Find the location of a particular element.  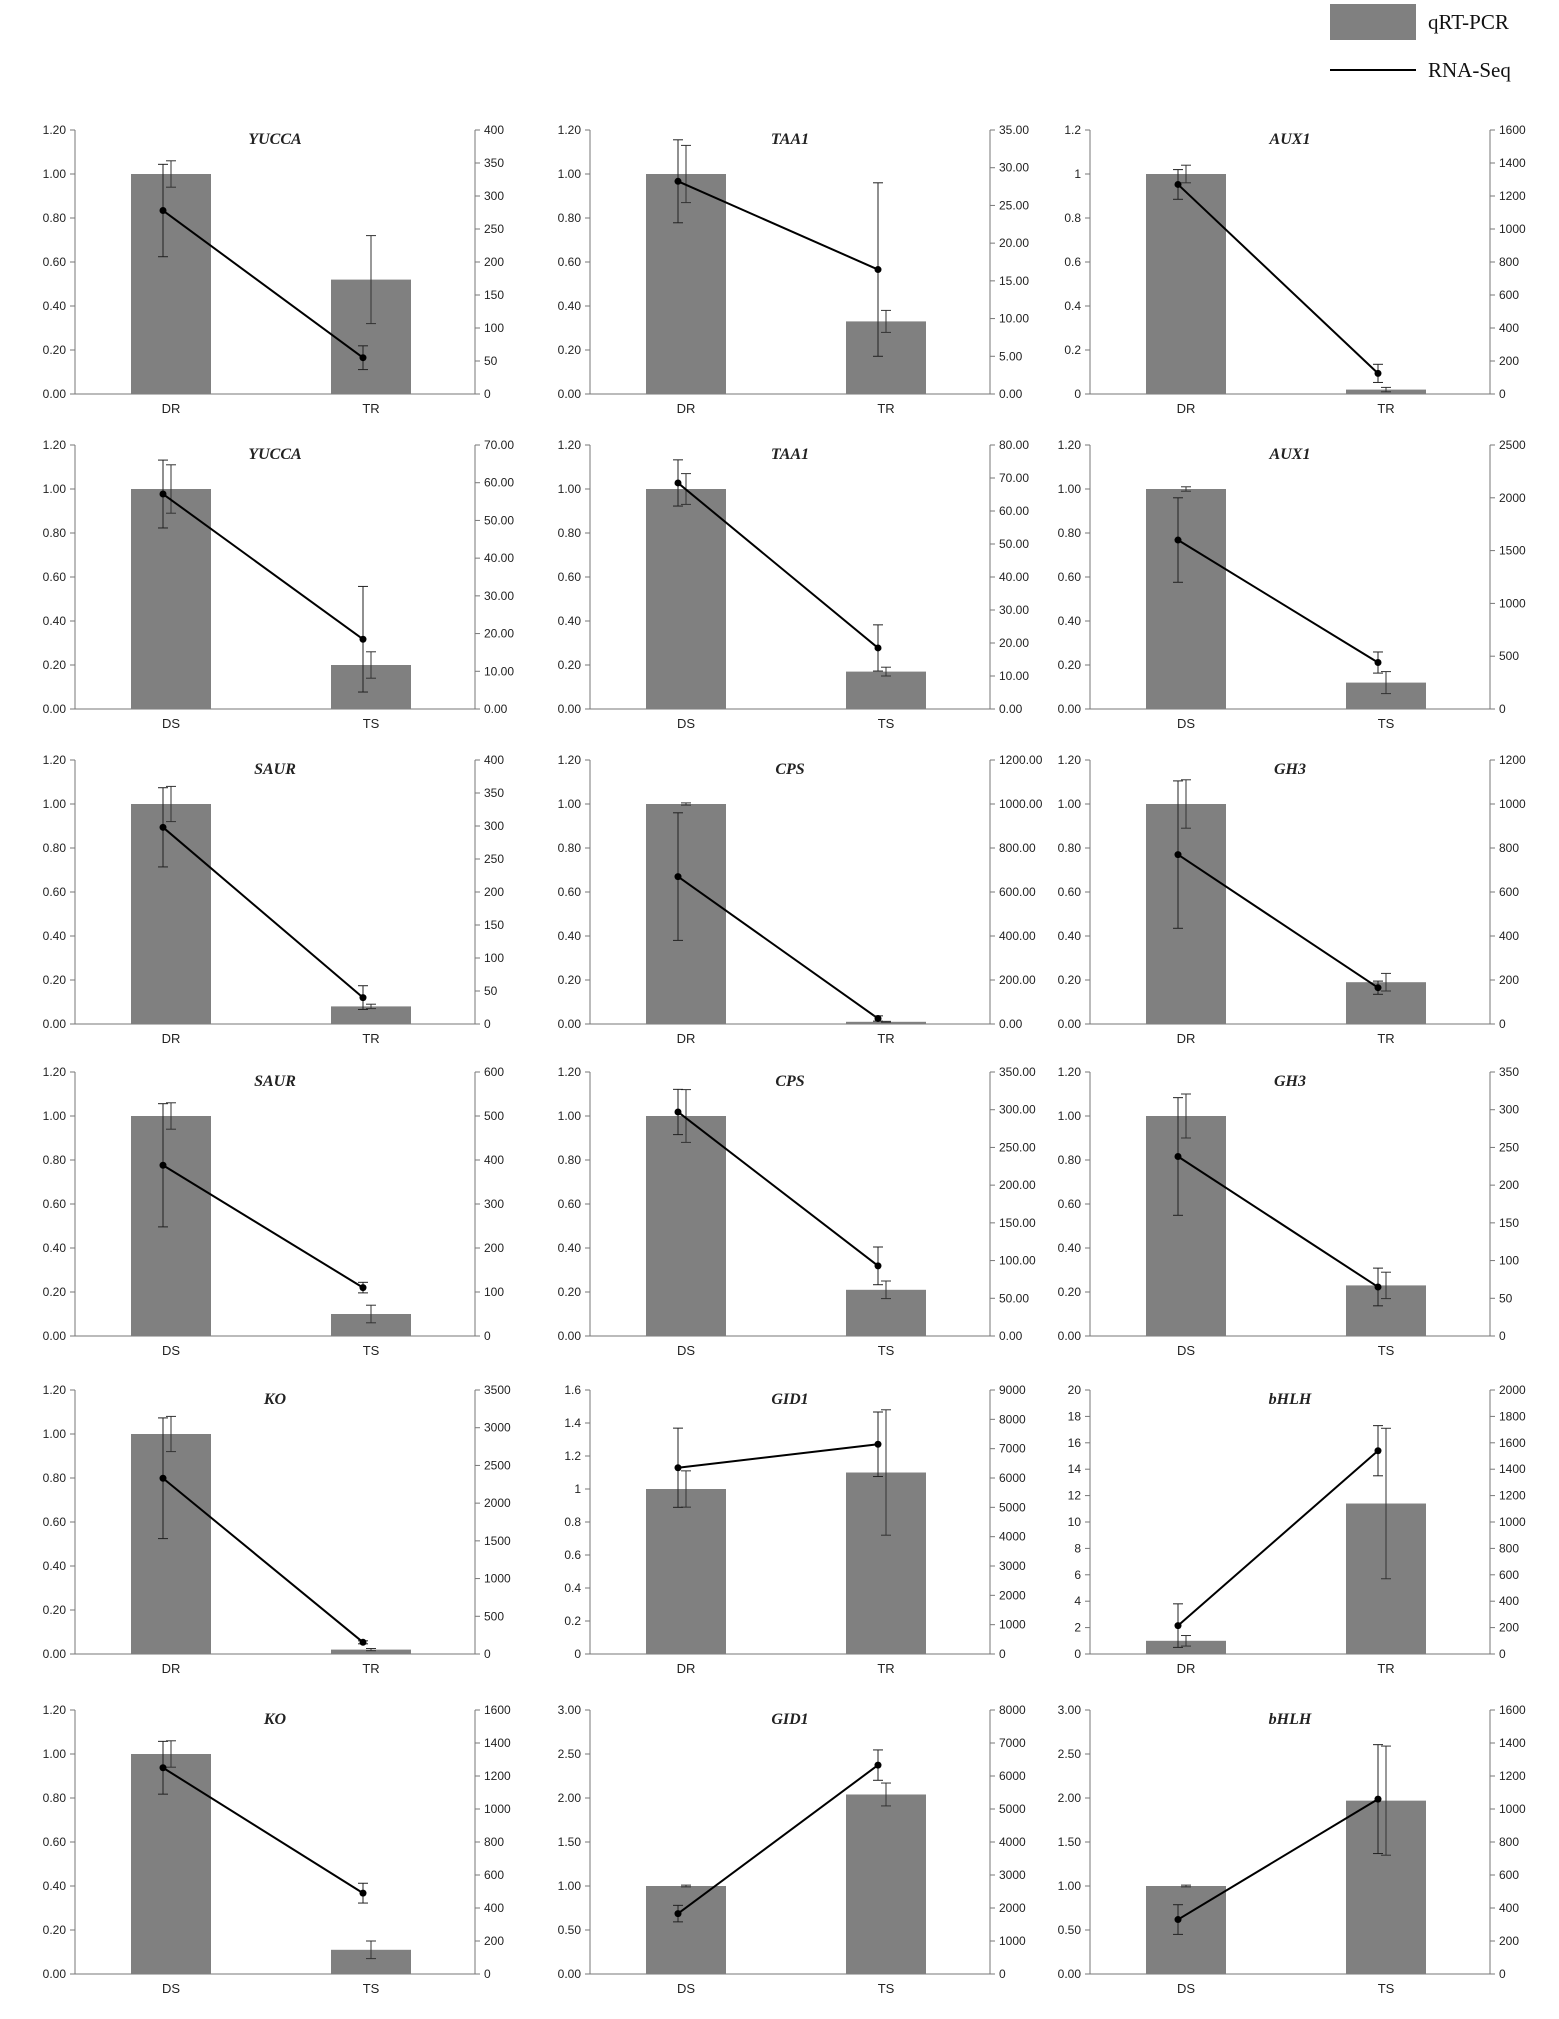

right-tick-label: 500 is located at coordinates (1509, 656).